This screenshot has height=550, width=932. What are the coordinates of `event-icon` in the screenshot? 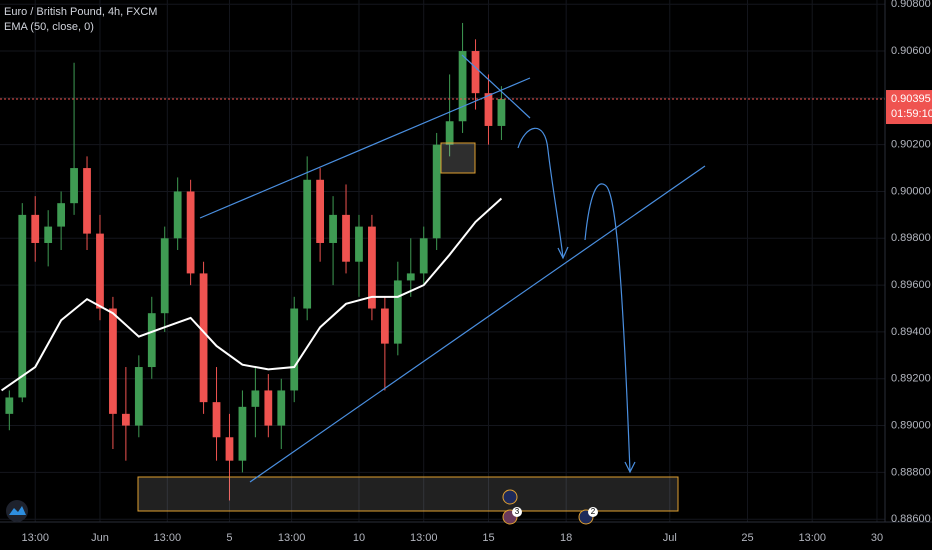 It's located at (510, 497).